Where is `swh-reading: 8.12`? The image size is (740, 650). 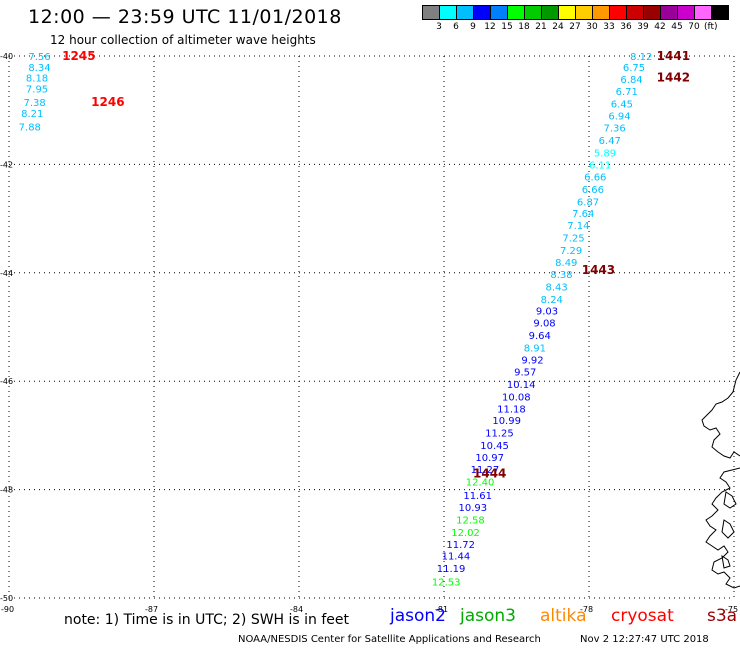
swh-reading: 8.12 is located at coordinates (641, 57).